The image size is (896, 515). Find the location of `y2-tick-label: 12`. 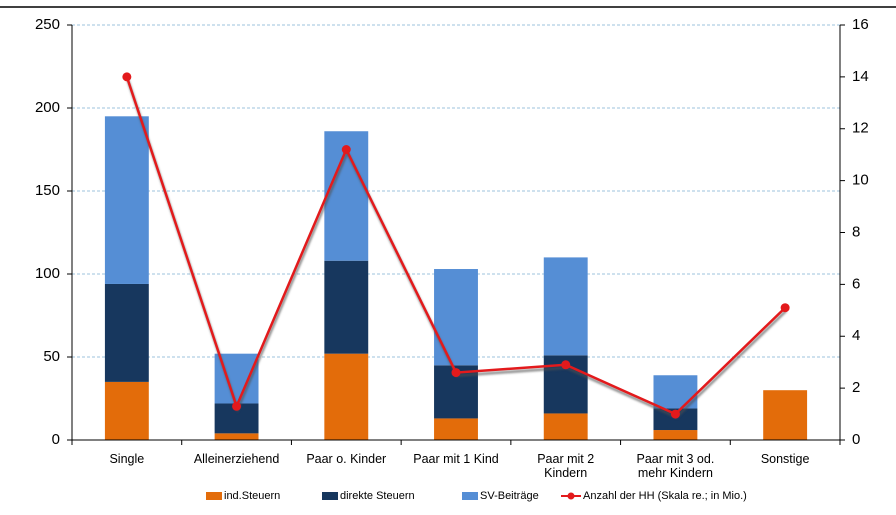

y2-tick-label: 12 is located at coordinates (860, 128).